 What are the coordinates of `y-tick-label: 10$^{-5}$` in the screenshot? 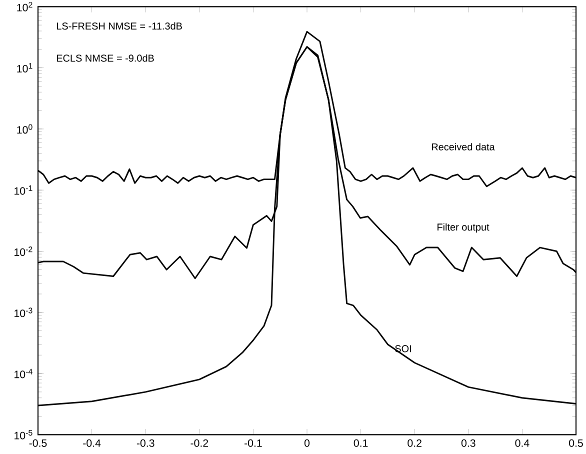 It's located at (23, 435).